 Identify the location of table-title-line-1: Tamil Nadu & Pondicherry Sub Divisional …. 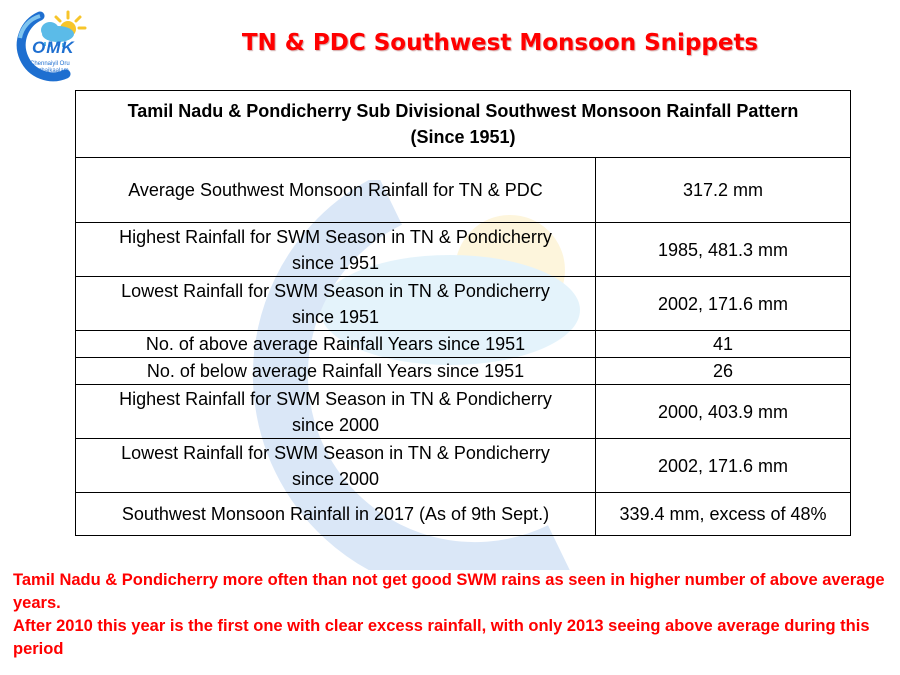
(463, 111).